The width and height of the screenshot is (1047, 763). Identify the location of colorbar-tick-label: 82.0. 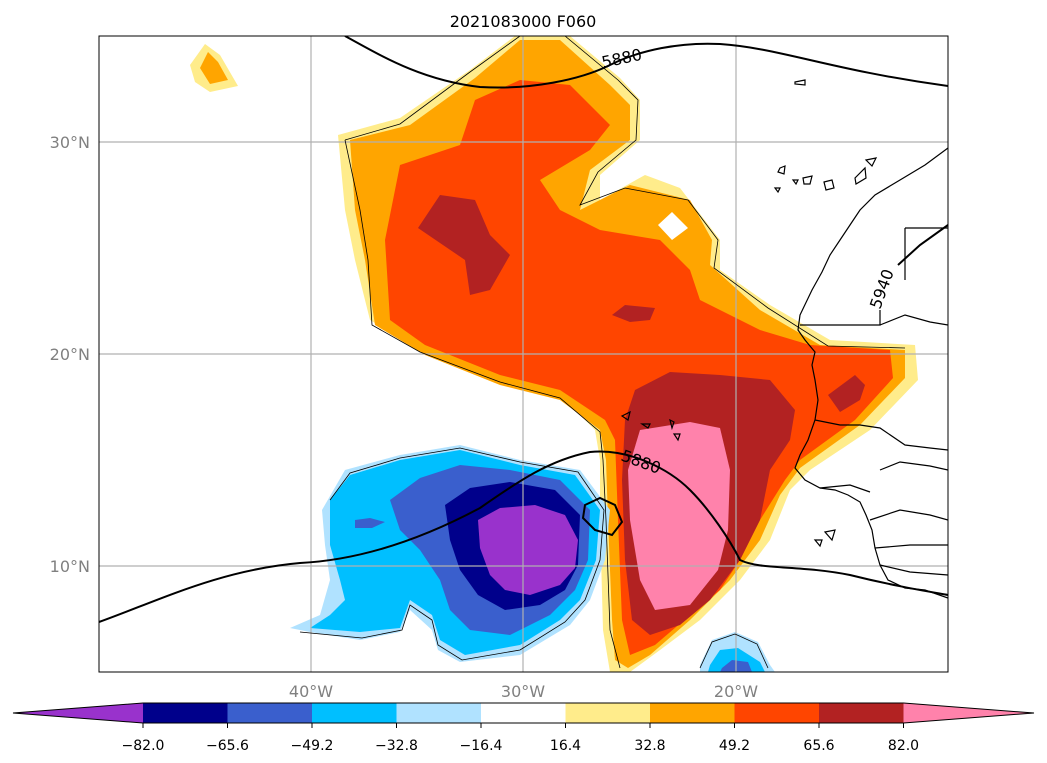
(903, 746).